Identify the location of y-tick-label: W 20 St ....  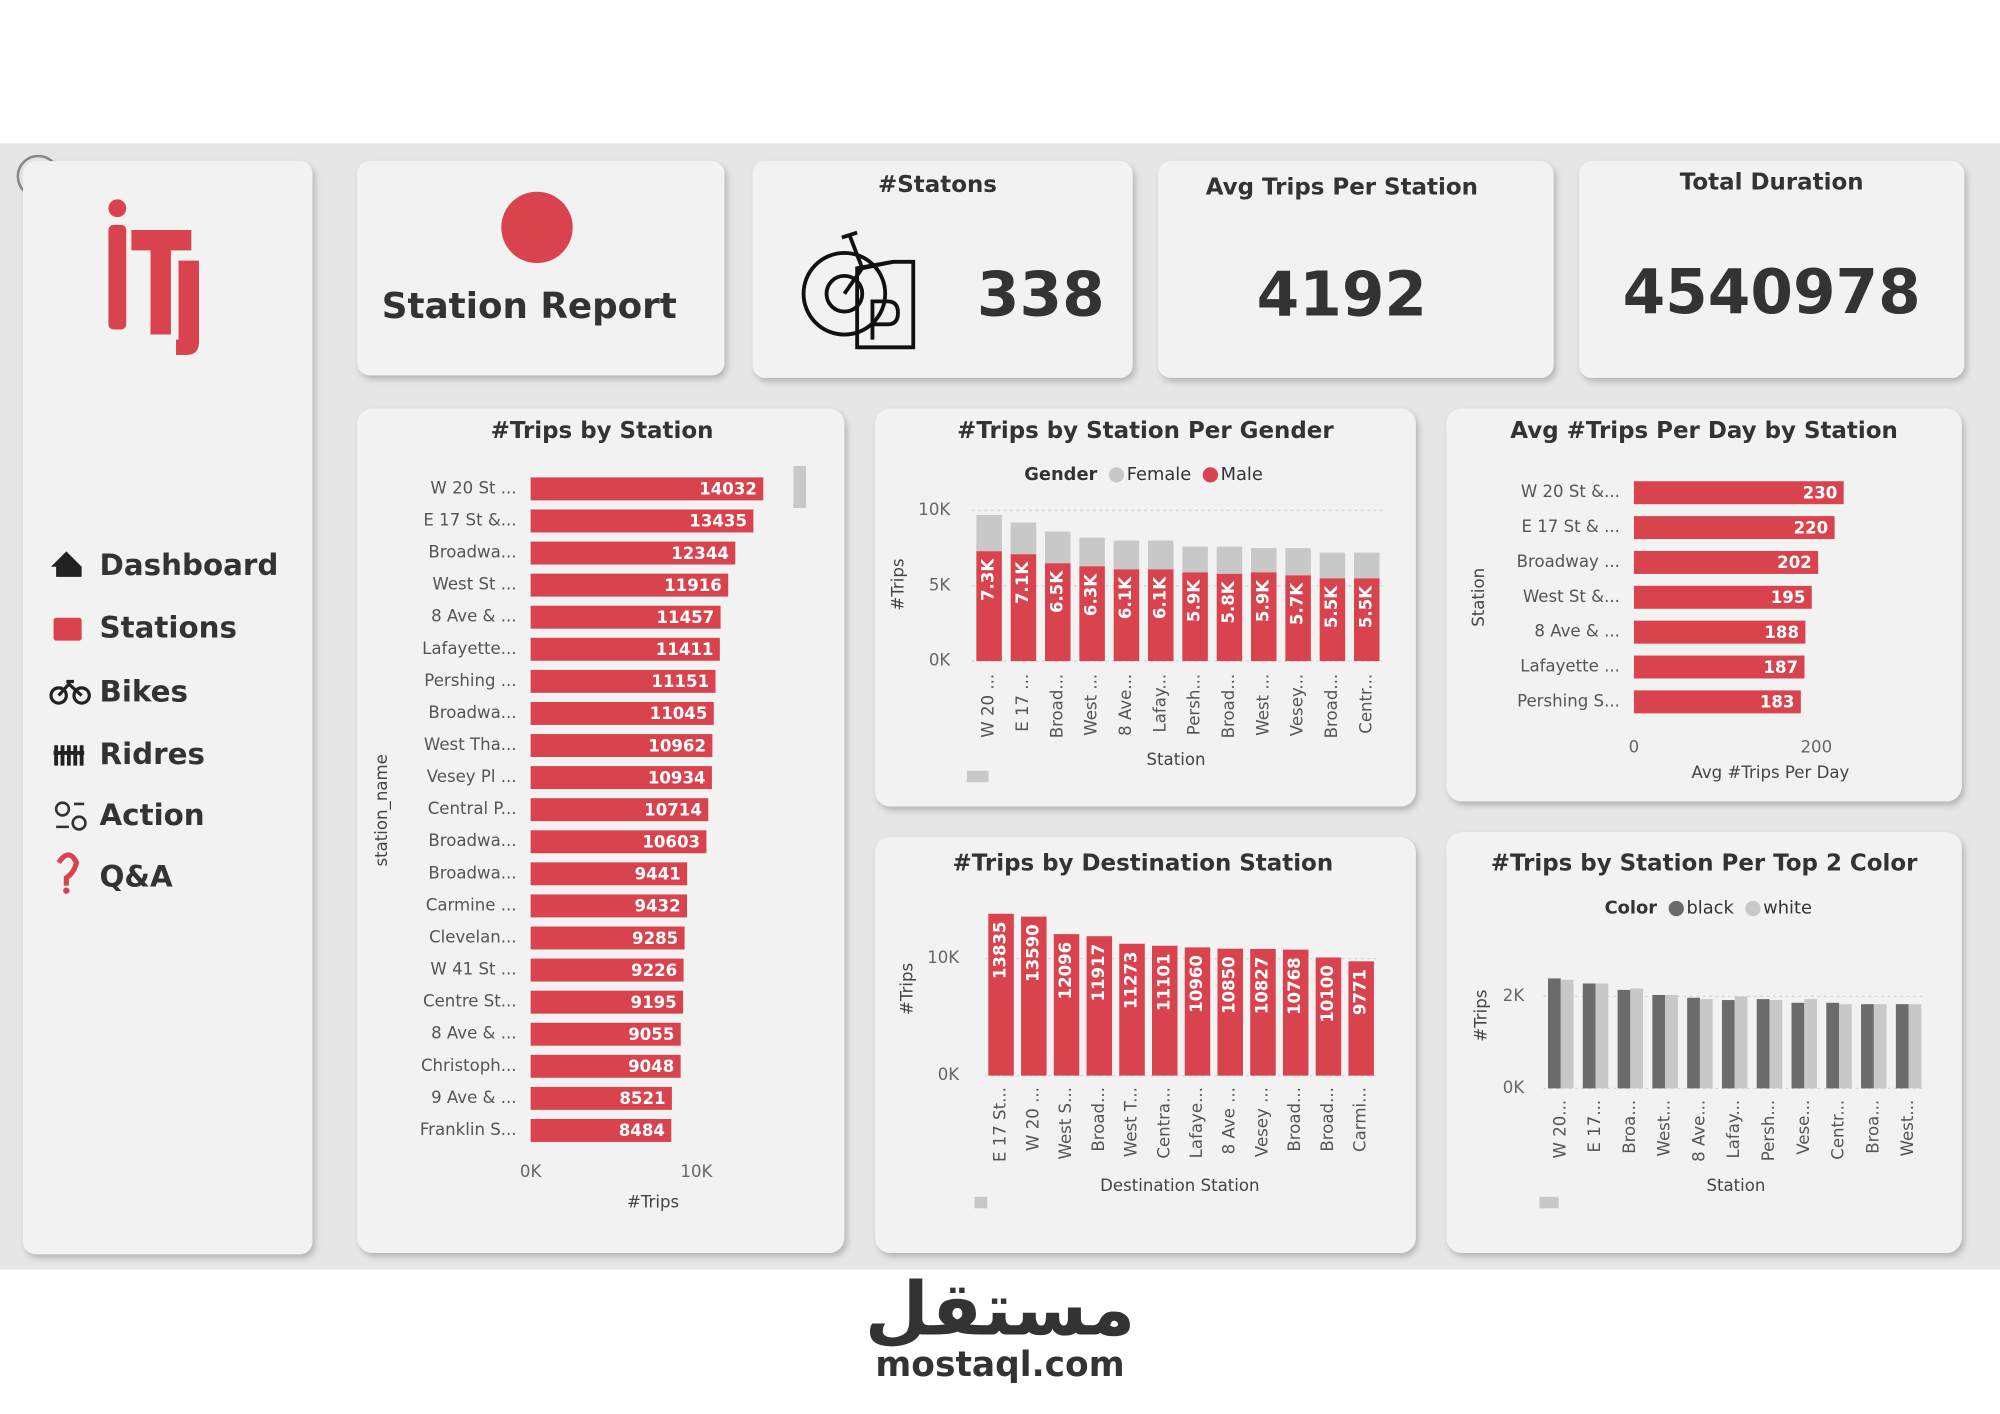
(473, 487).